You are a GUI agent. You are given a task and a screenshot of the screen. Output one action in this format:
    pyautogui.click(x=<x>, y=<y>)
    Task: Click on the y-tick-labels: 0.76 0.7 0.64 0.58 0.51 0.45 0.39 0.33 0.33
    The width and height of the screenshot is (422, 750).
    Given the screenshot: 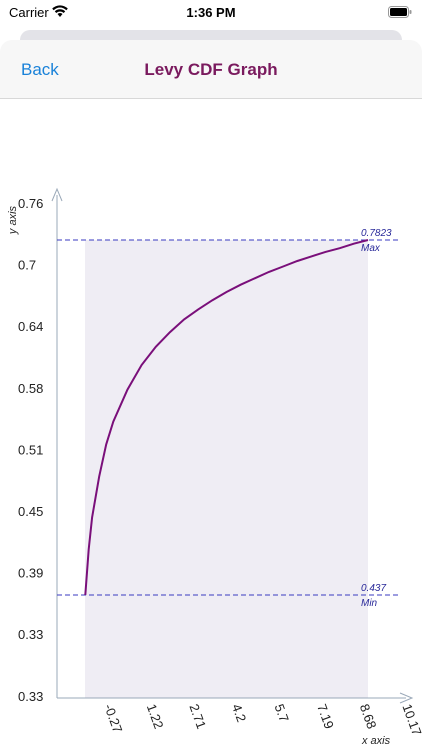 What is the action you would take?
    pyautogui.click(x=30, y=450)
    